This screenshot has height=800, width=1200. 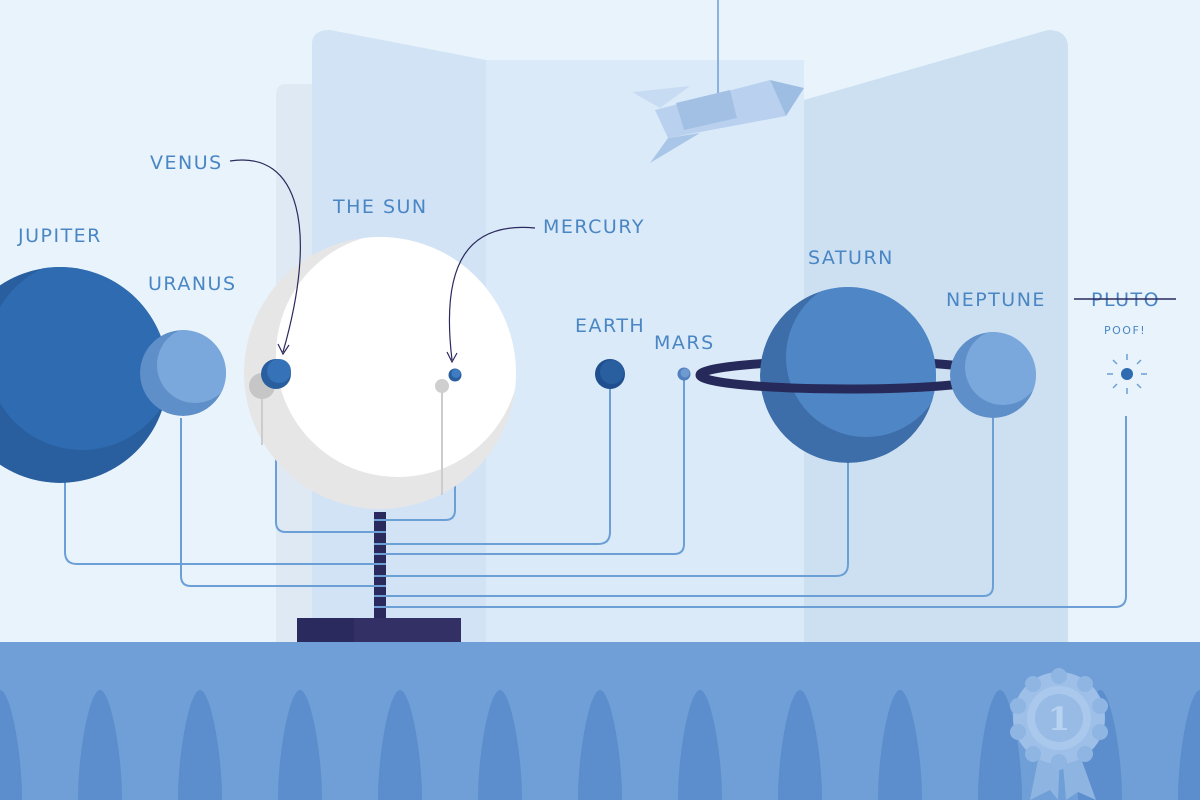 What do you see at coordinates (851, 258) in the screenshot?
I see `label-saturn: SATURN` at bounding box center [851, 258].